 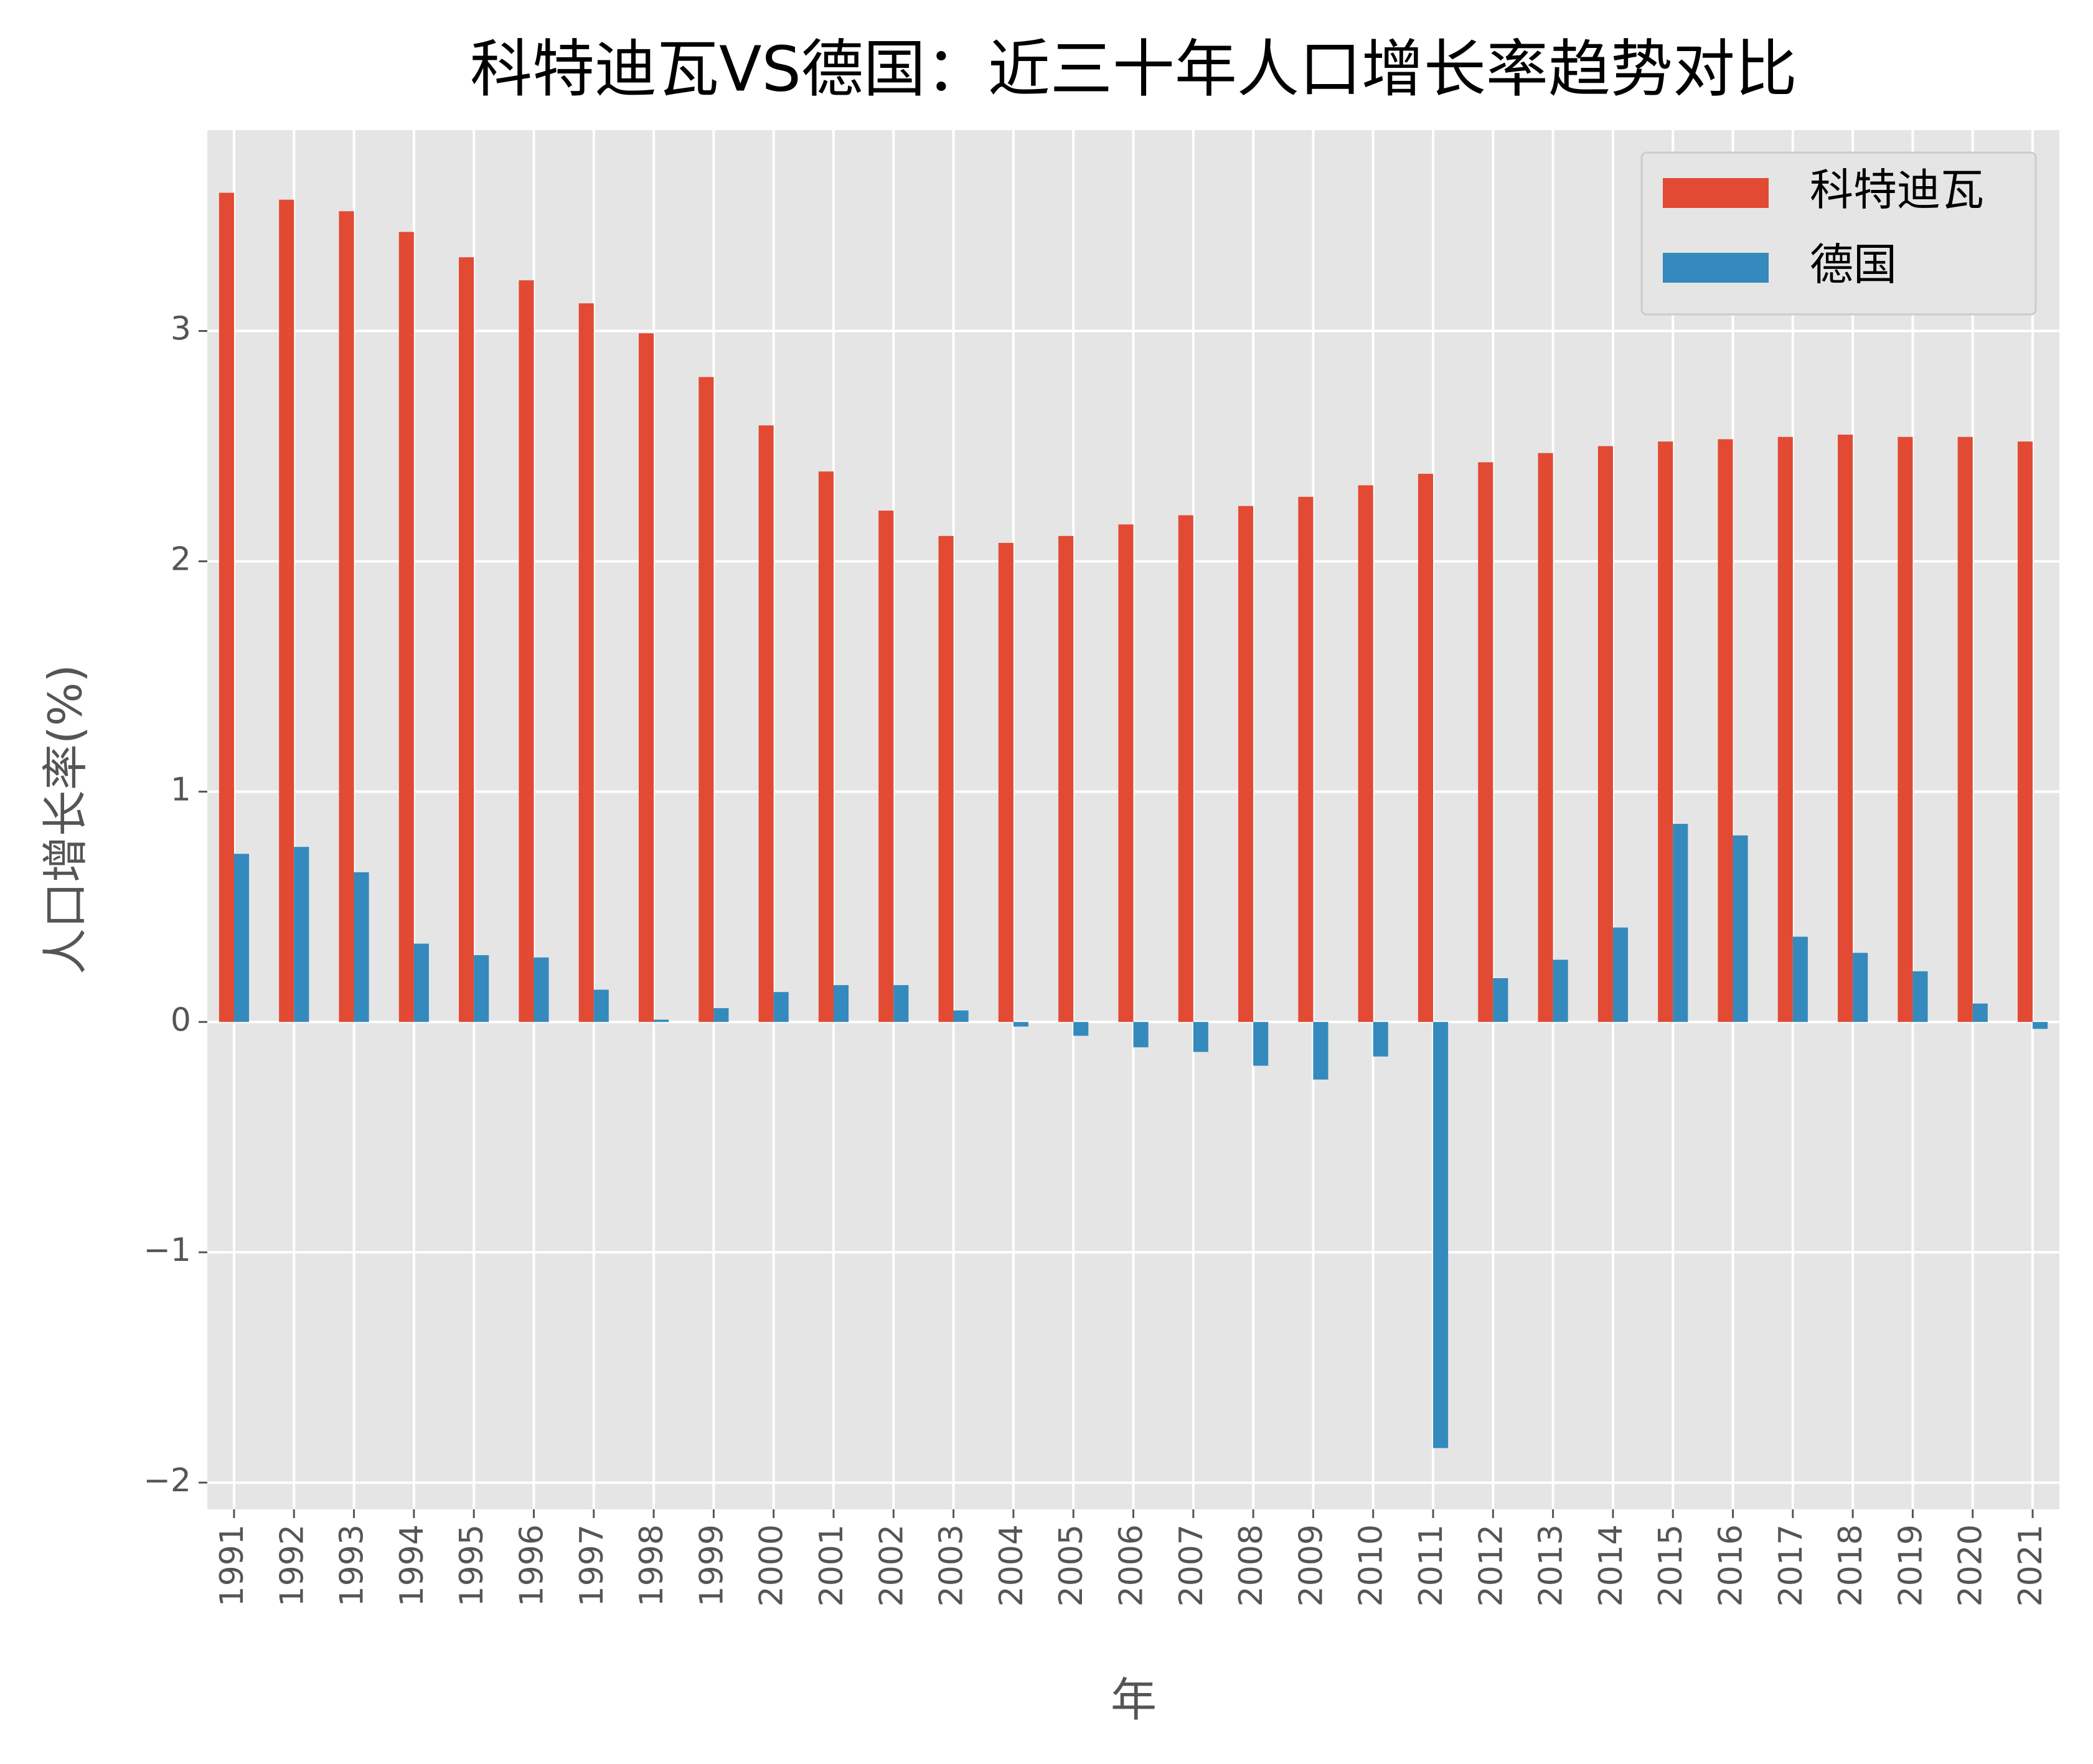 I want to click on x-tick-label: 1993, so click(x=352, y=1565).